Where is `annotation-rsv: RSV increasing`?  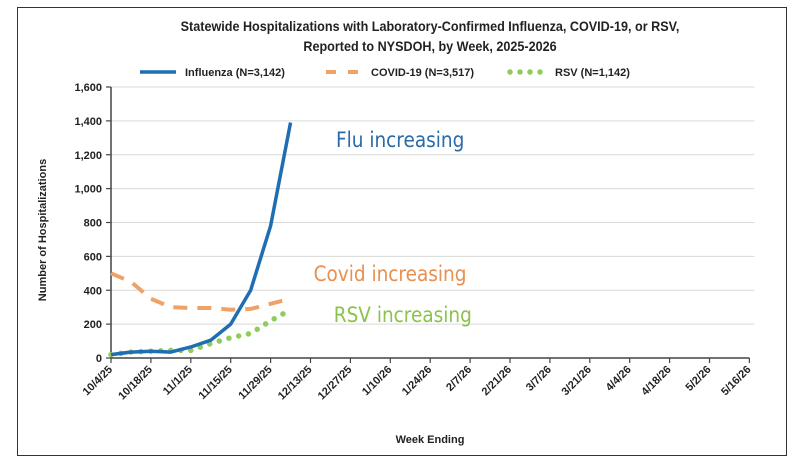 annotation-rsv: RSV increasing is located at coordinates (403, 315).